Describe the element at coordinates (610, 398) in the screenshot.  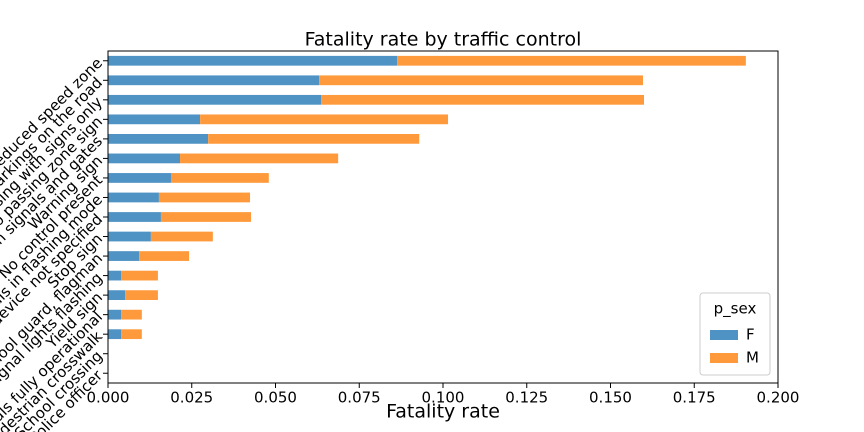
I see `x-tick-label: 0.150` at that location.